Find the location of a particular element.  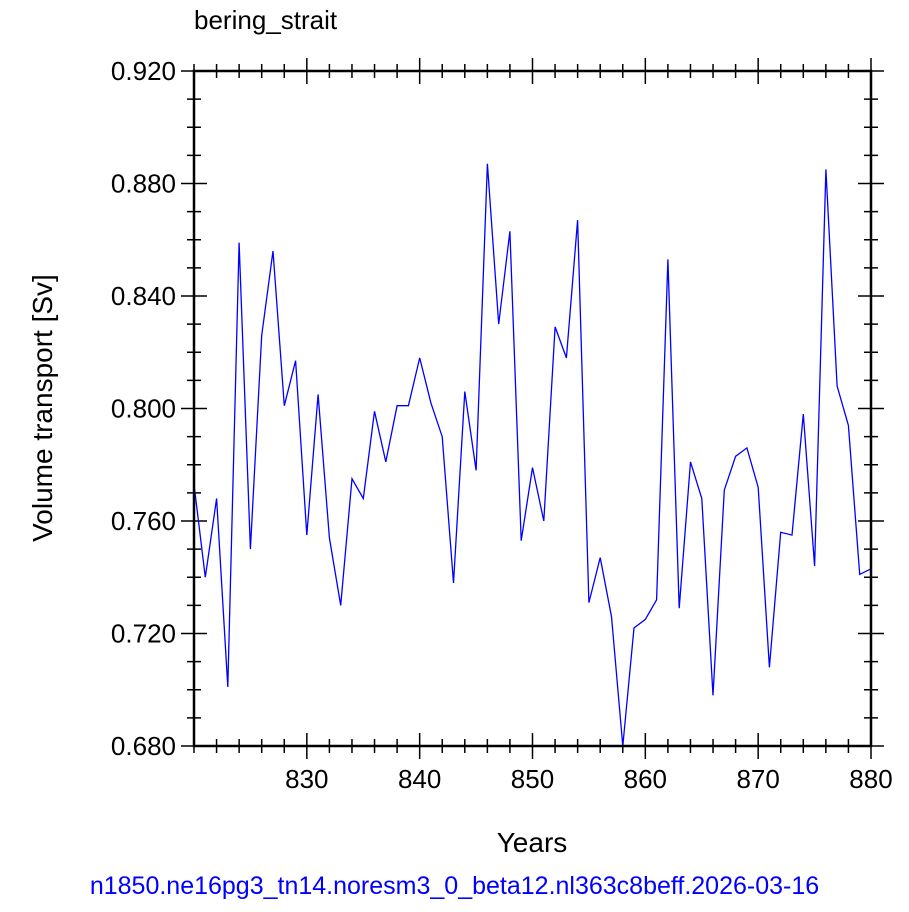

y-axis-label: Volume transport [Sv] is located at coordinates (42, 408).